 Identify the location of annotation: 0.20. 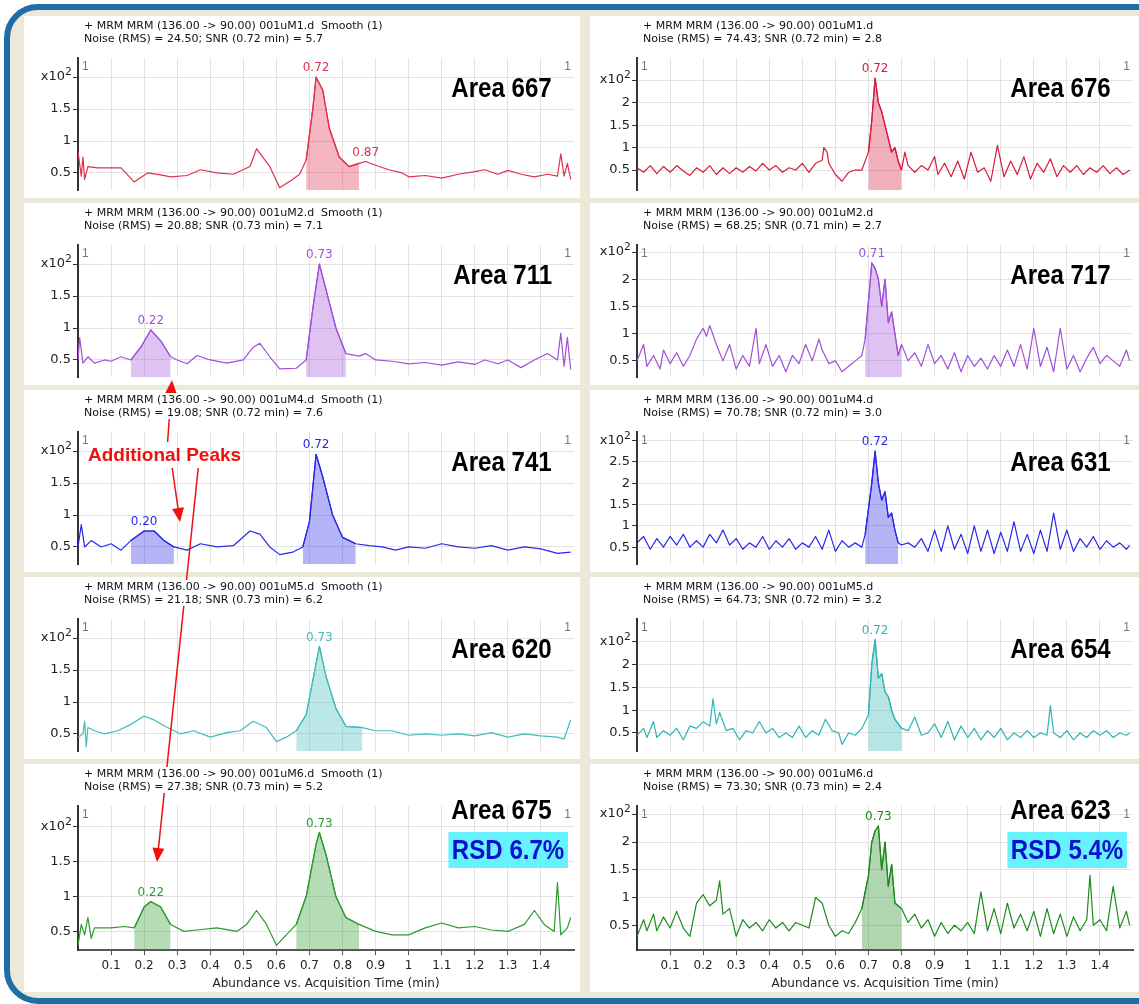
(144, 521).